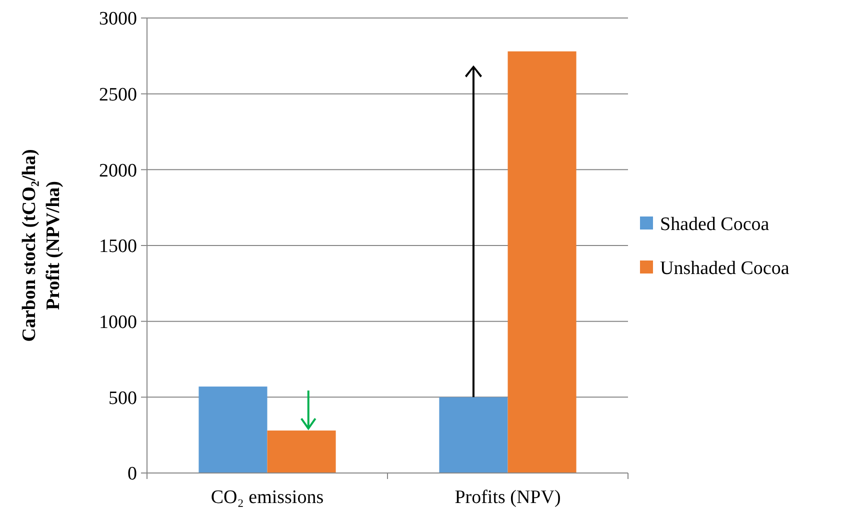 The image size is (859, 516). Describe the element at coordinates (118, 171) in the screenshot. I see `y-tick-label: 2000` at that location.